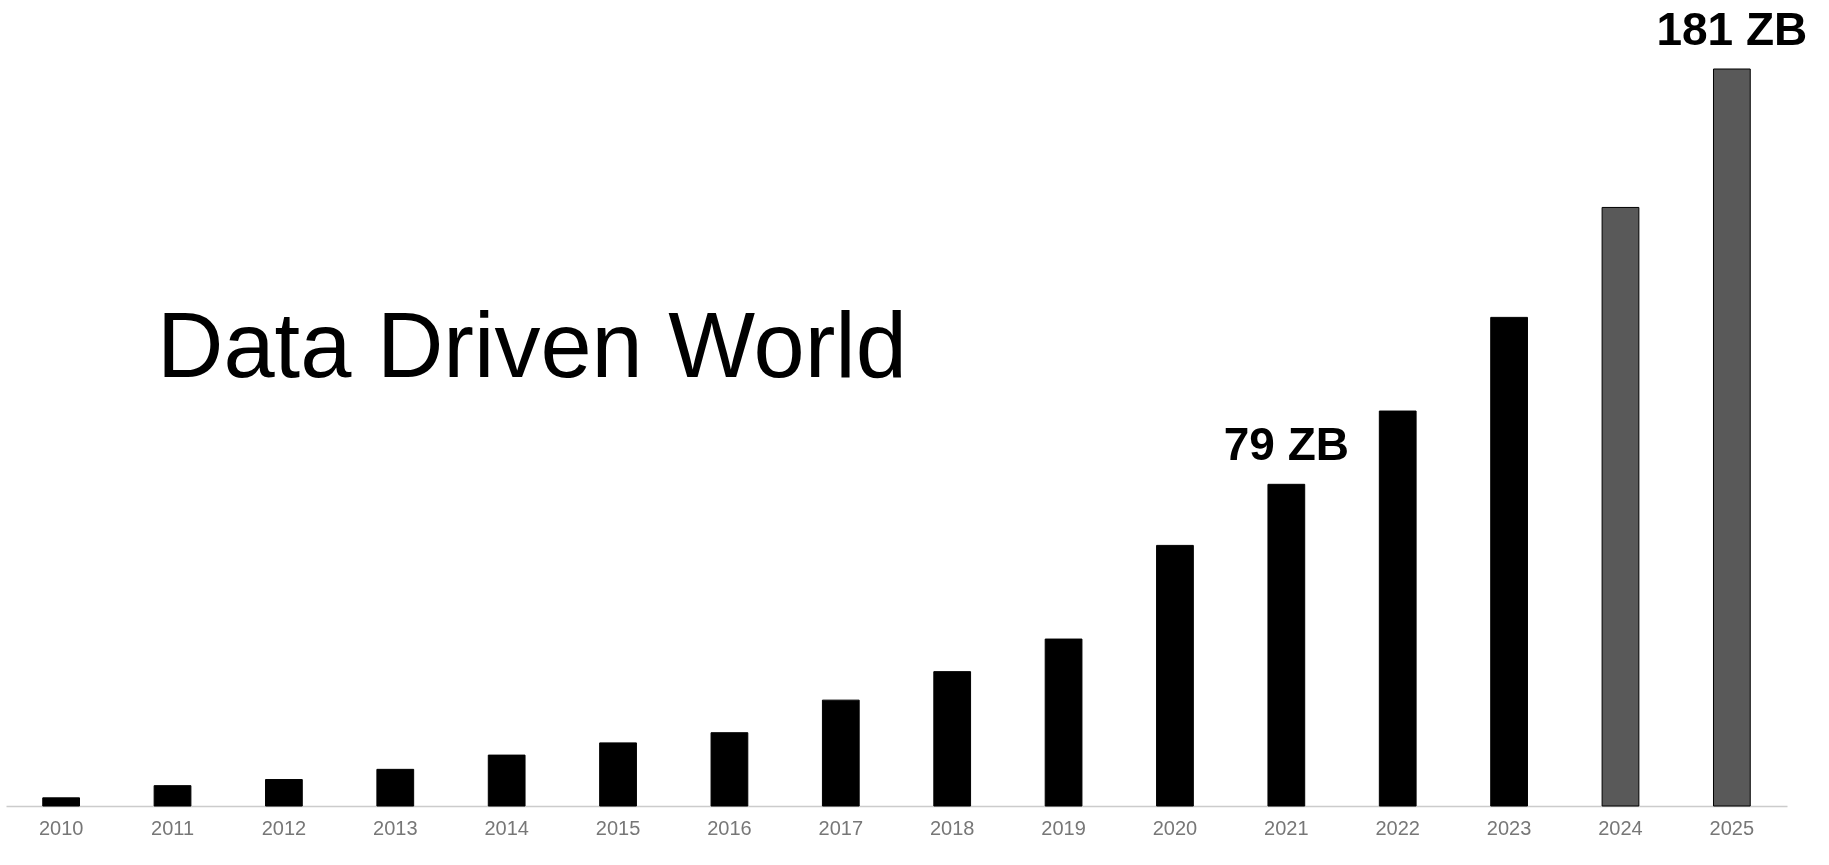 Image resolution: width=1829 pixels, height=865 pixels. What do you see at coordinates (841, 827) in the screenshot?
I see `x-tick-label: 2017` at bounding box center [841, 827].